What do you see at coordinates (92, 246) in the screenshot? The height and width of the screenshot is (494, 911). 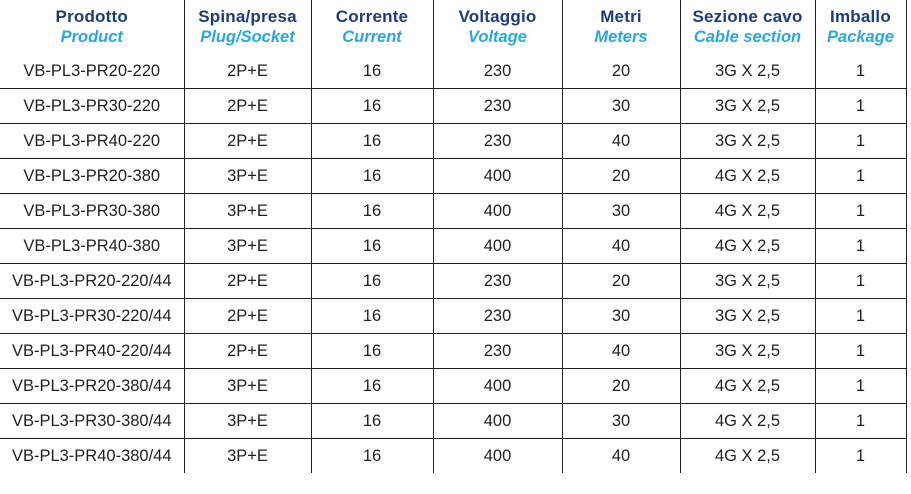 I see `table-cell-product: VB-PL3-PR40-380` at bounding box center [92, 246].